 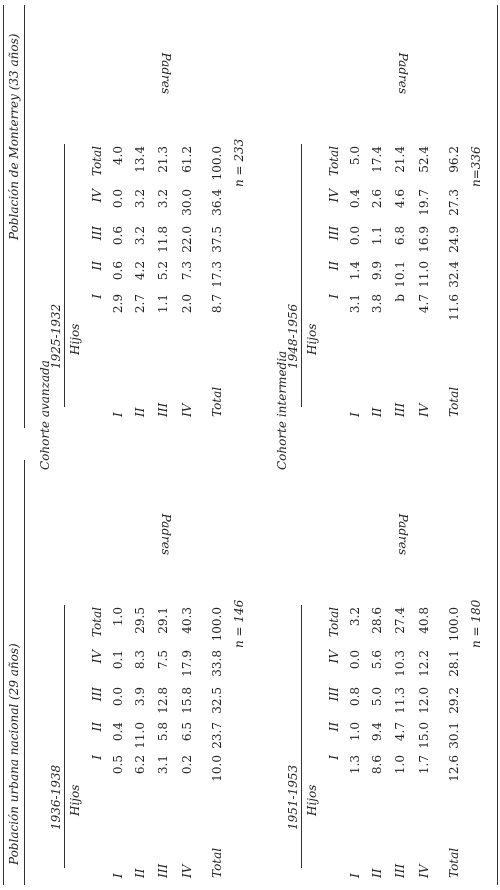 I want to click on bottom-rule, so click(x=497, y=445).